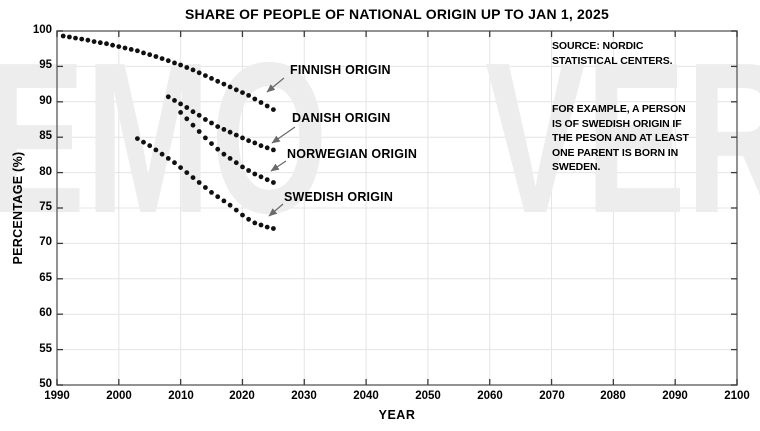 The height and width of the screenshot is (431, 760). What do you see at coordinates (181, 396) in the screenshot?
I see `x-tick-label: 2010` at bounding box center [181, 396].